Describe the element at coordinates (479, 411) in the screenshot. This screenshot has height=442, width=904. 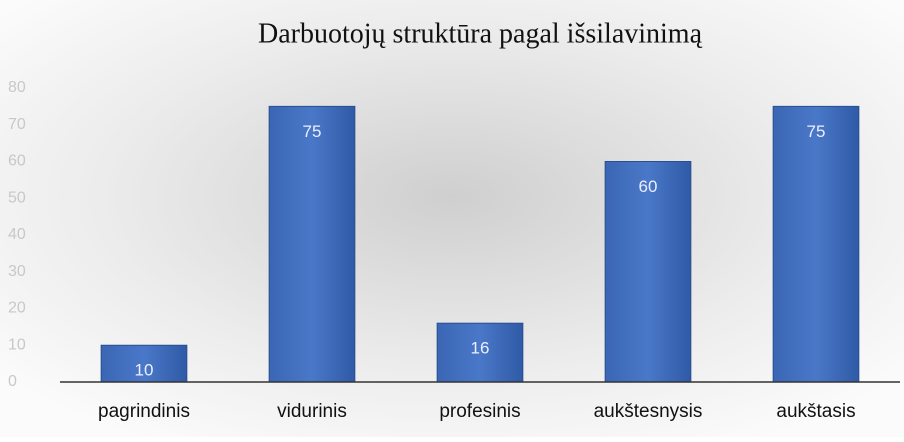
I see `x-tick-label: profesinis` at that location.